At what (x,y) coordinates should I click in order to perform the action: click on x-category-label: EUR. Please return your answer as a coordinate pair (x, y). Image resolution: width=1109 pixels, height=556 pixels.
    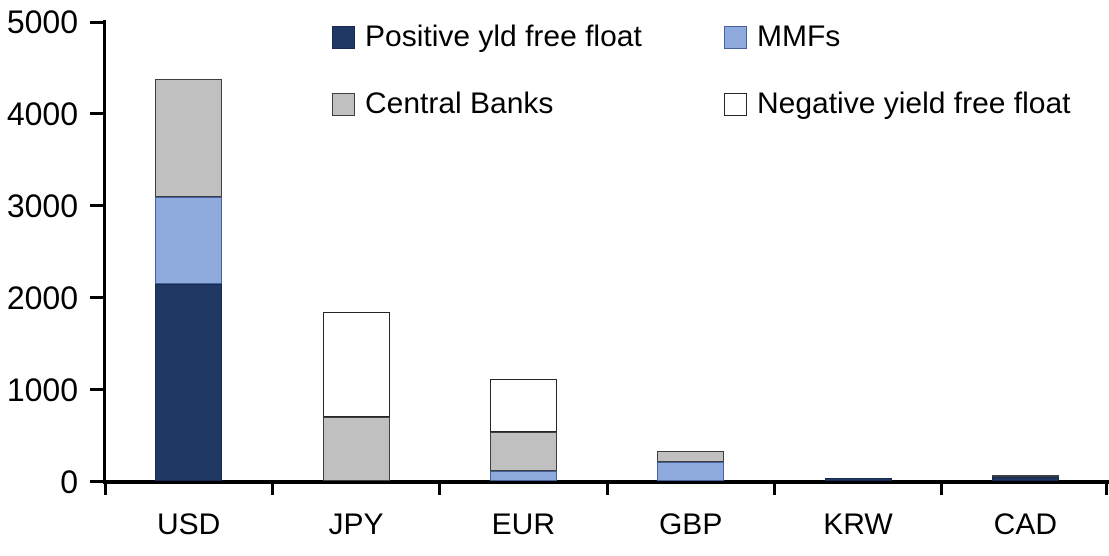
    Looking at the image, I should click on (523, 524).